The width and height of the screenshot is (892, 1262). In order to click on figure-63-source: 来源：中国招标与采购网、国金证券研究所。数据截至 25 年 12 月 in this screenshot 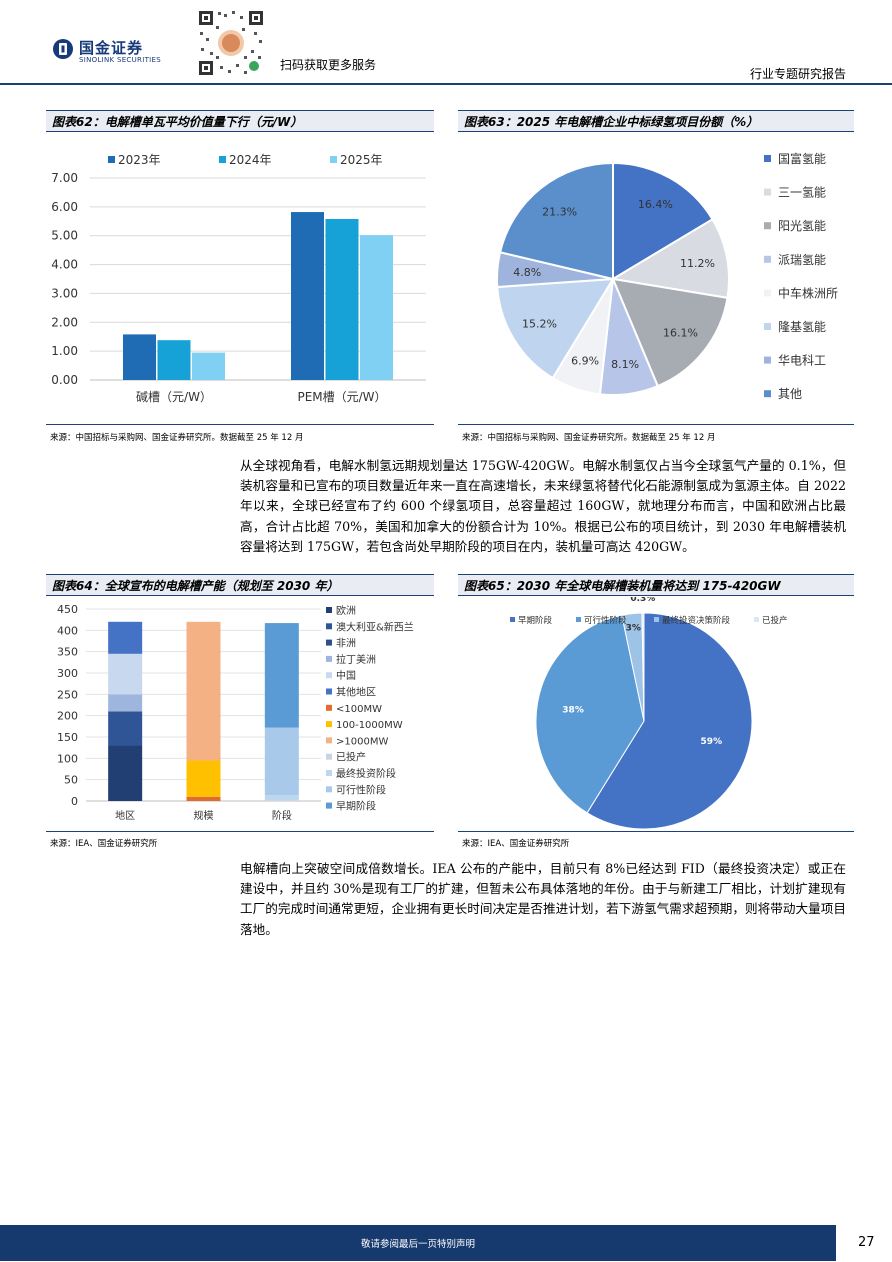, I will do `click(589, 438)`.